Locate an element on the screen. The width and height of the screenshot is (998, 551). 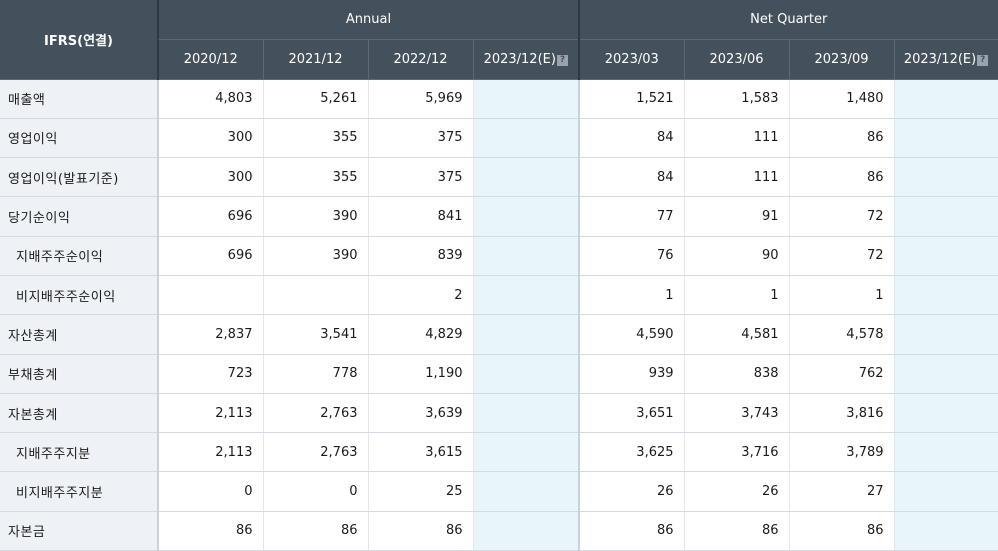
annual-value-cell: 5,261 is located at coordinates (316, 99).